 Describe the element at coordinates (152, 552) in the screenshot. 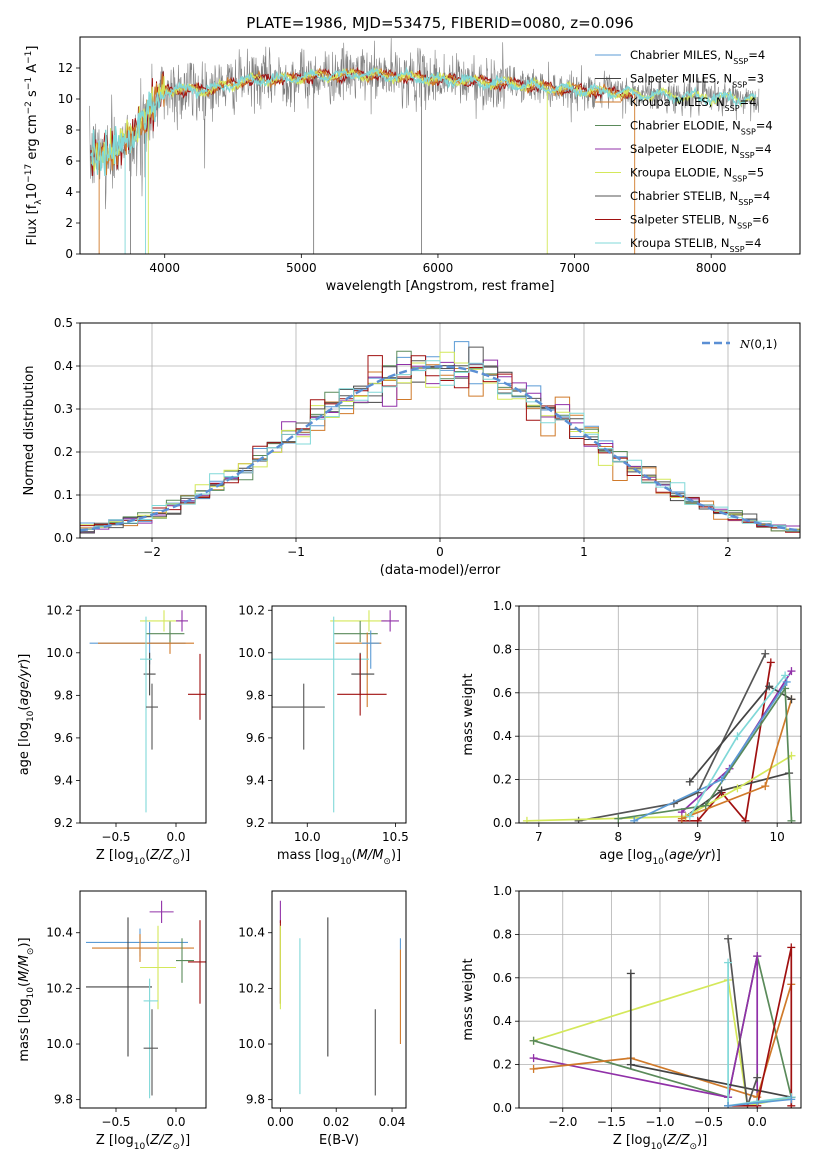

I see `x-tick-label: −2` at that location.